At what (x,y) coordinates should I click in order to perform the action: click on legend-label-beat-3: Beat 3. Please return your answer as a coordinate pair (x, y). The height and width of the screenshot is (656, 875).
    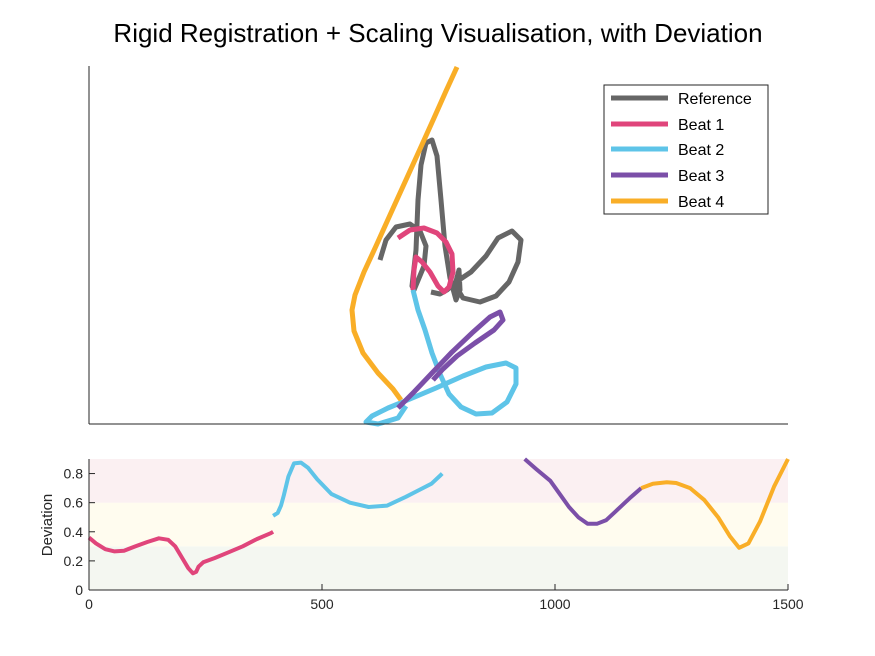
    Looking at the image, I should click on (701, 176).